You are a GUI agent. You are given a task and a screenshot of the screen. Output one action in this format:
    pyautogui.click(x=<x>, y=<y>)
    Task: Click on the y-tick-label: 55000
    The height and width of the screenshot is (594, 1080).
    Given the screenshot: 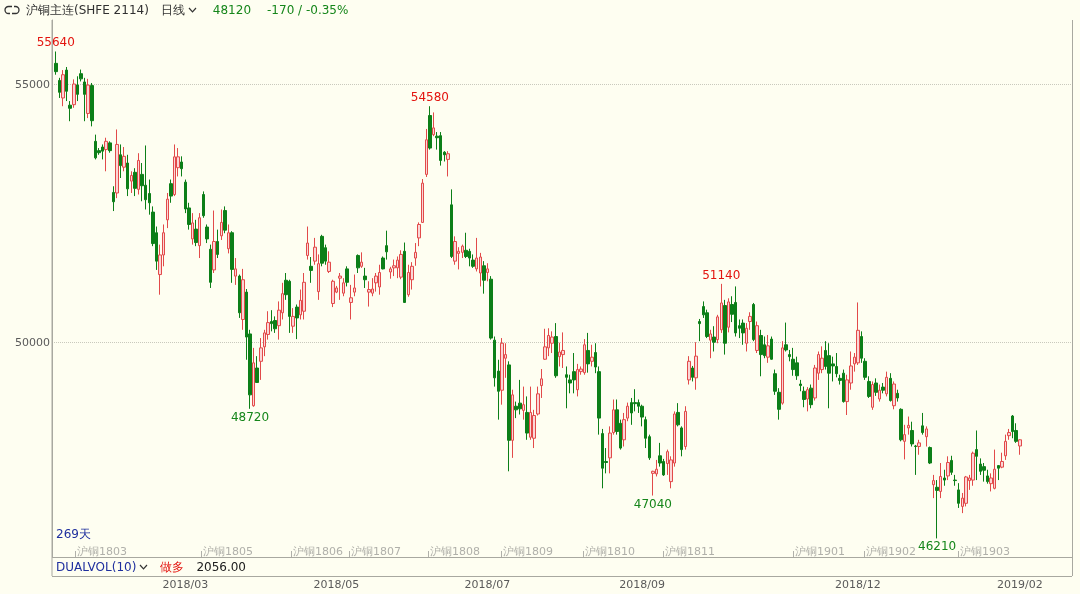 What is the action you would take?
    pyautogui.click(x=32, y=85)
    